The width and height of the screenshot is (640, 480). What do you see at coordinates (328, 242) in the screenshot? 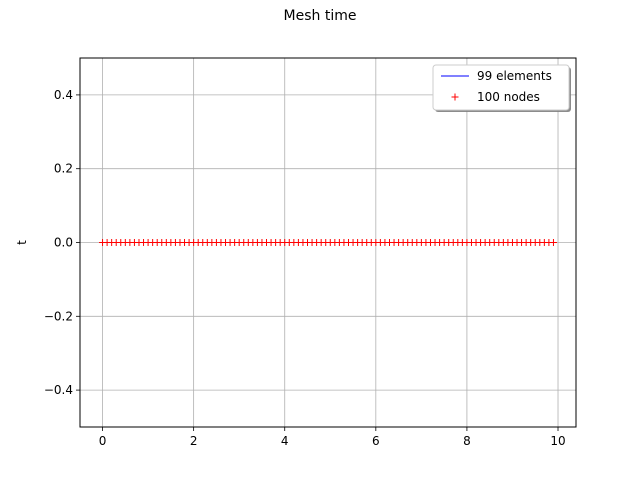
I see `plot-series` at bounding box center [328, 242].